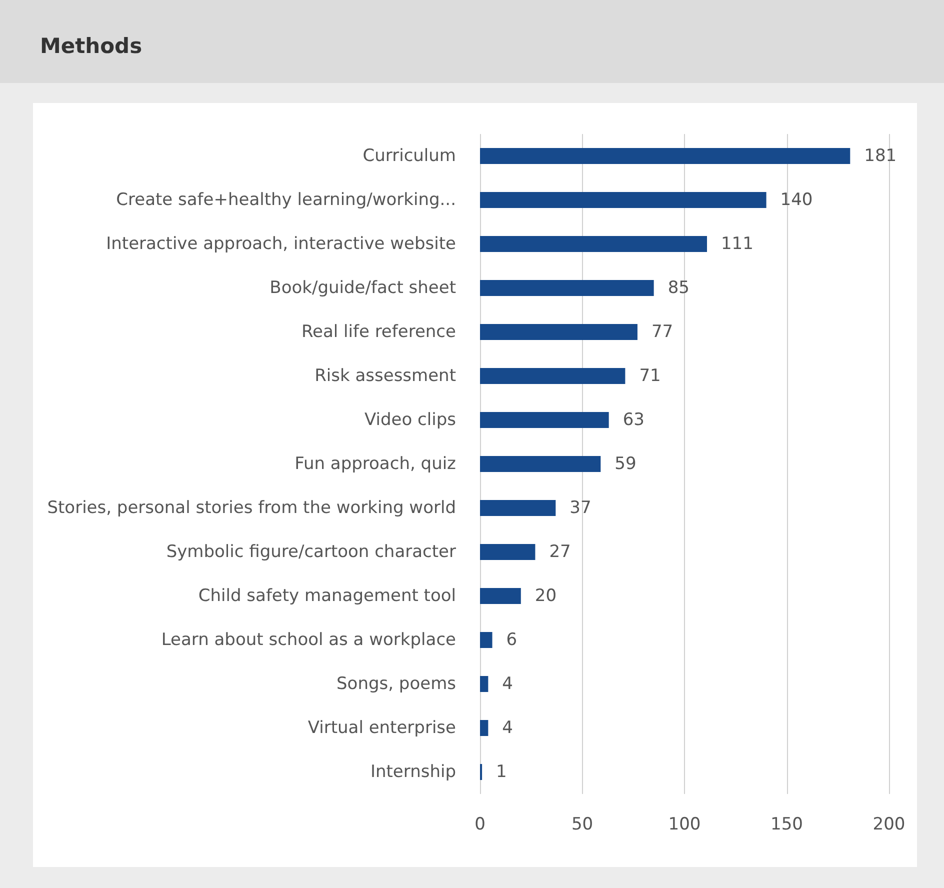  What do you see at coordinates (545, 596) in the screenshot?
I see `data-label: 20` at bounding box center [545, 596].